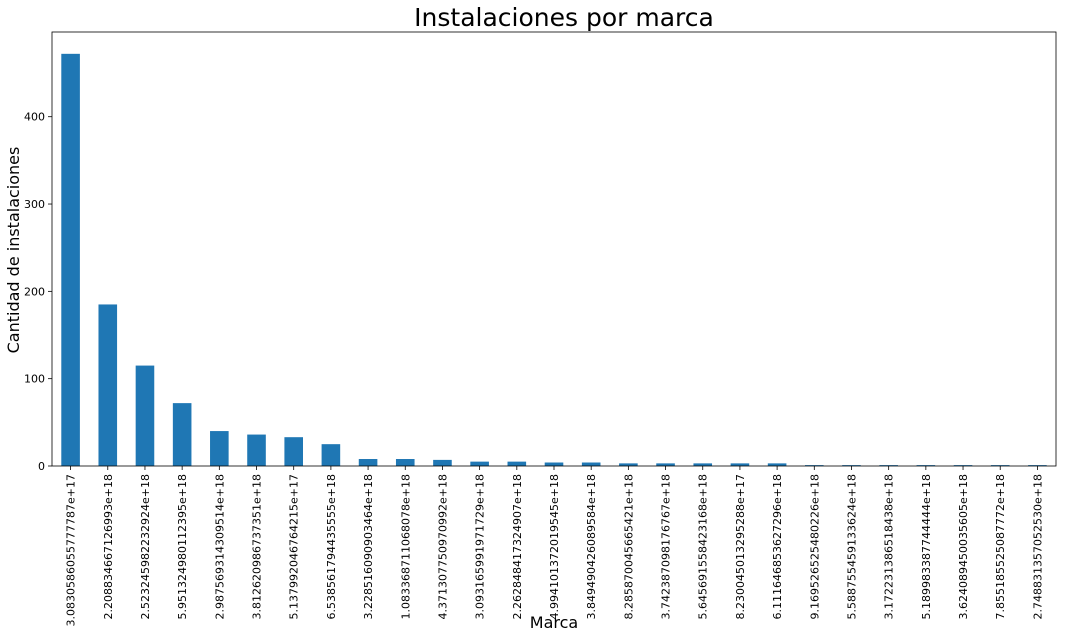 The width and height of the screenshot is (1067, 638). What do you see at coordinates (34, 117) in the screenshot?
I see `y-tick-label: 400` at bounding box center [34, 117].